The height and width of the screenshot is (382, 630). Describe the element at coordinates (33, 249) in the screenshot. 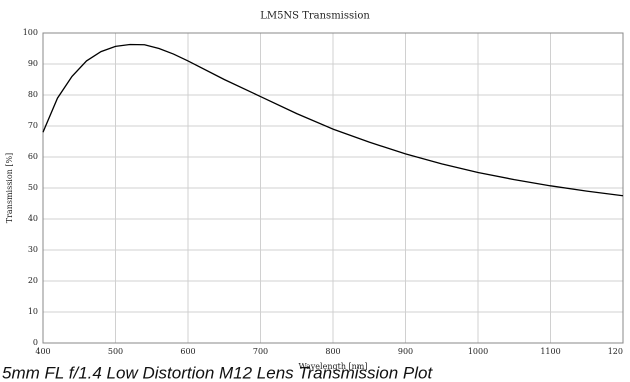

I see `y-tick-label: 30` at that location.